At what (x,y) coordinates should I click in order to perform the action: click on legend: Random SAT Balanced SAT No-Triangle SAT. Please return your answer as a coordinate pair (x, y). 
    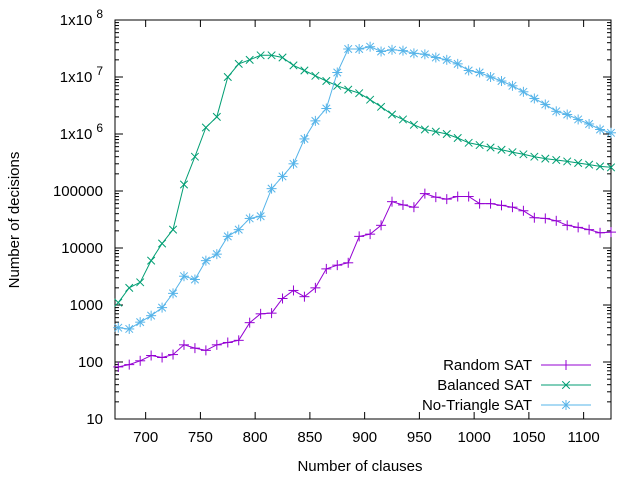
    Looking at the image, I should click on (506, 385).